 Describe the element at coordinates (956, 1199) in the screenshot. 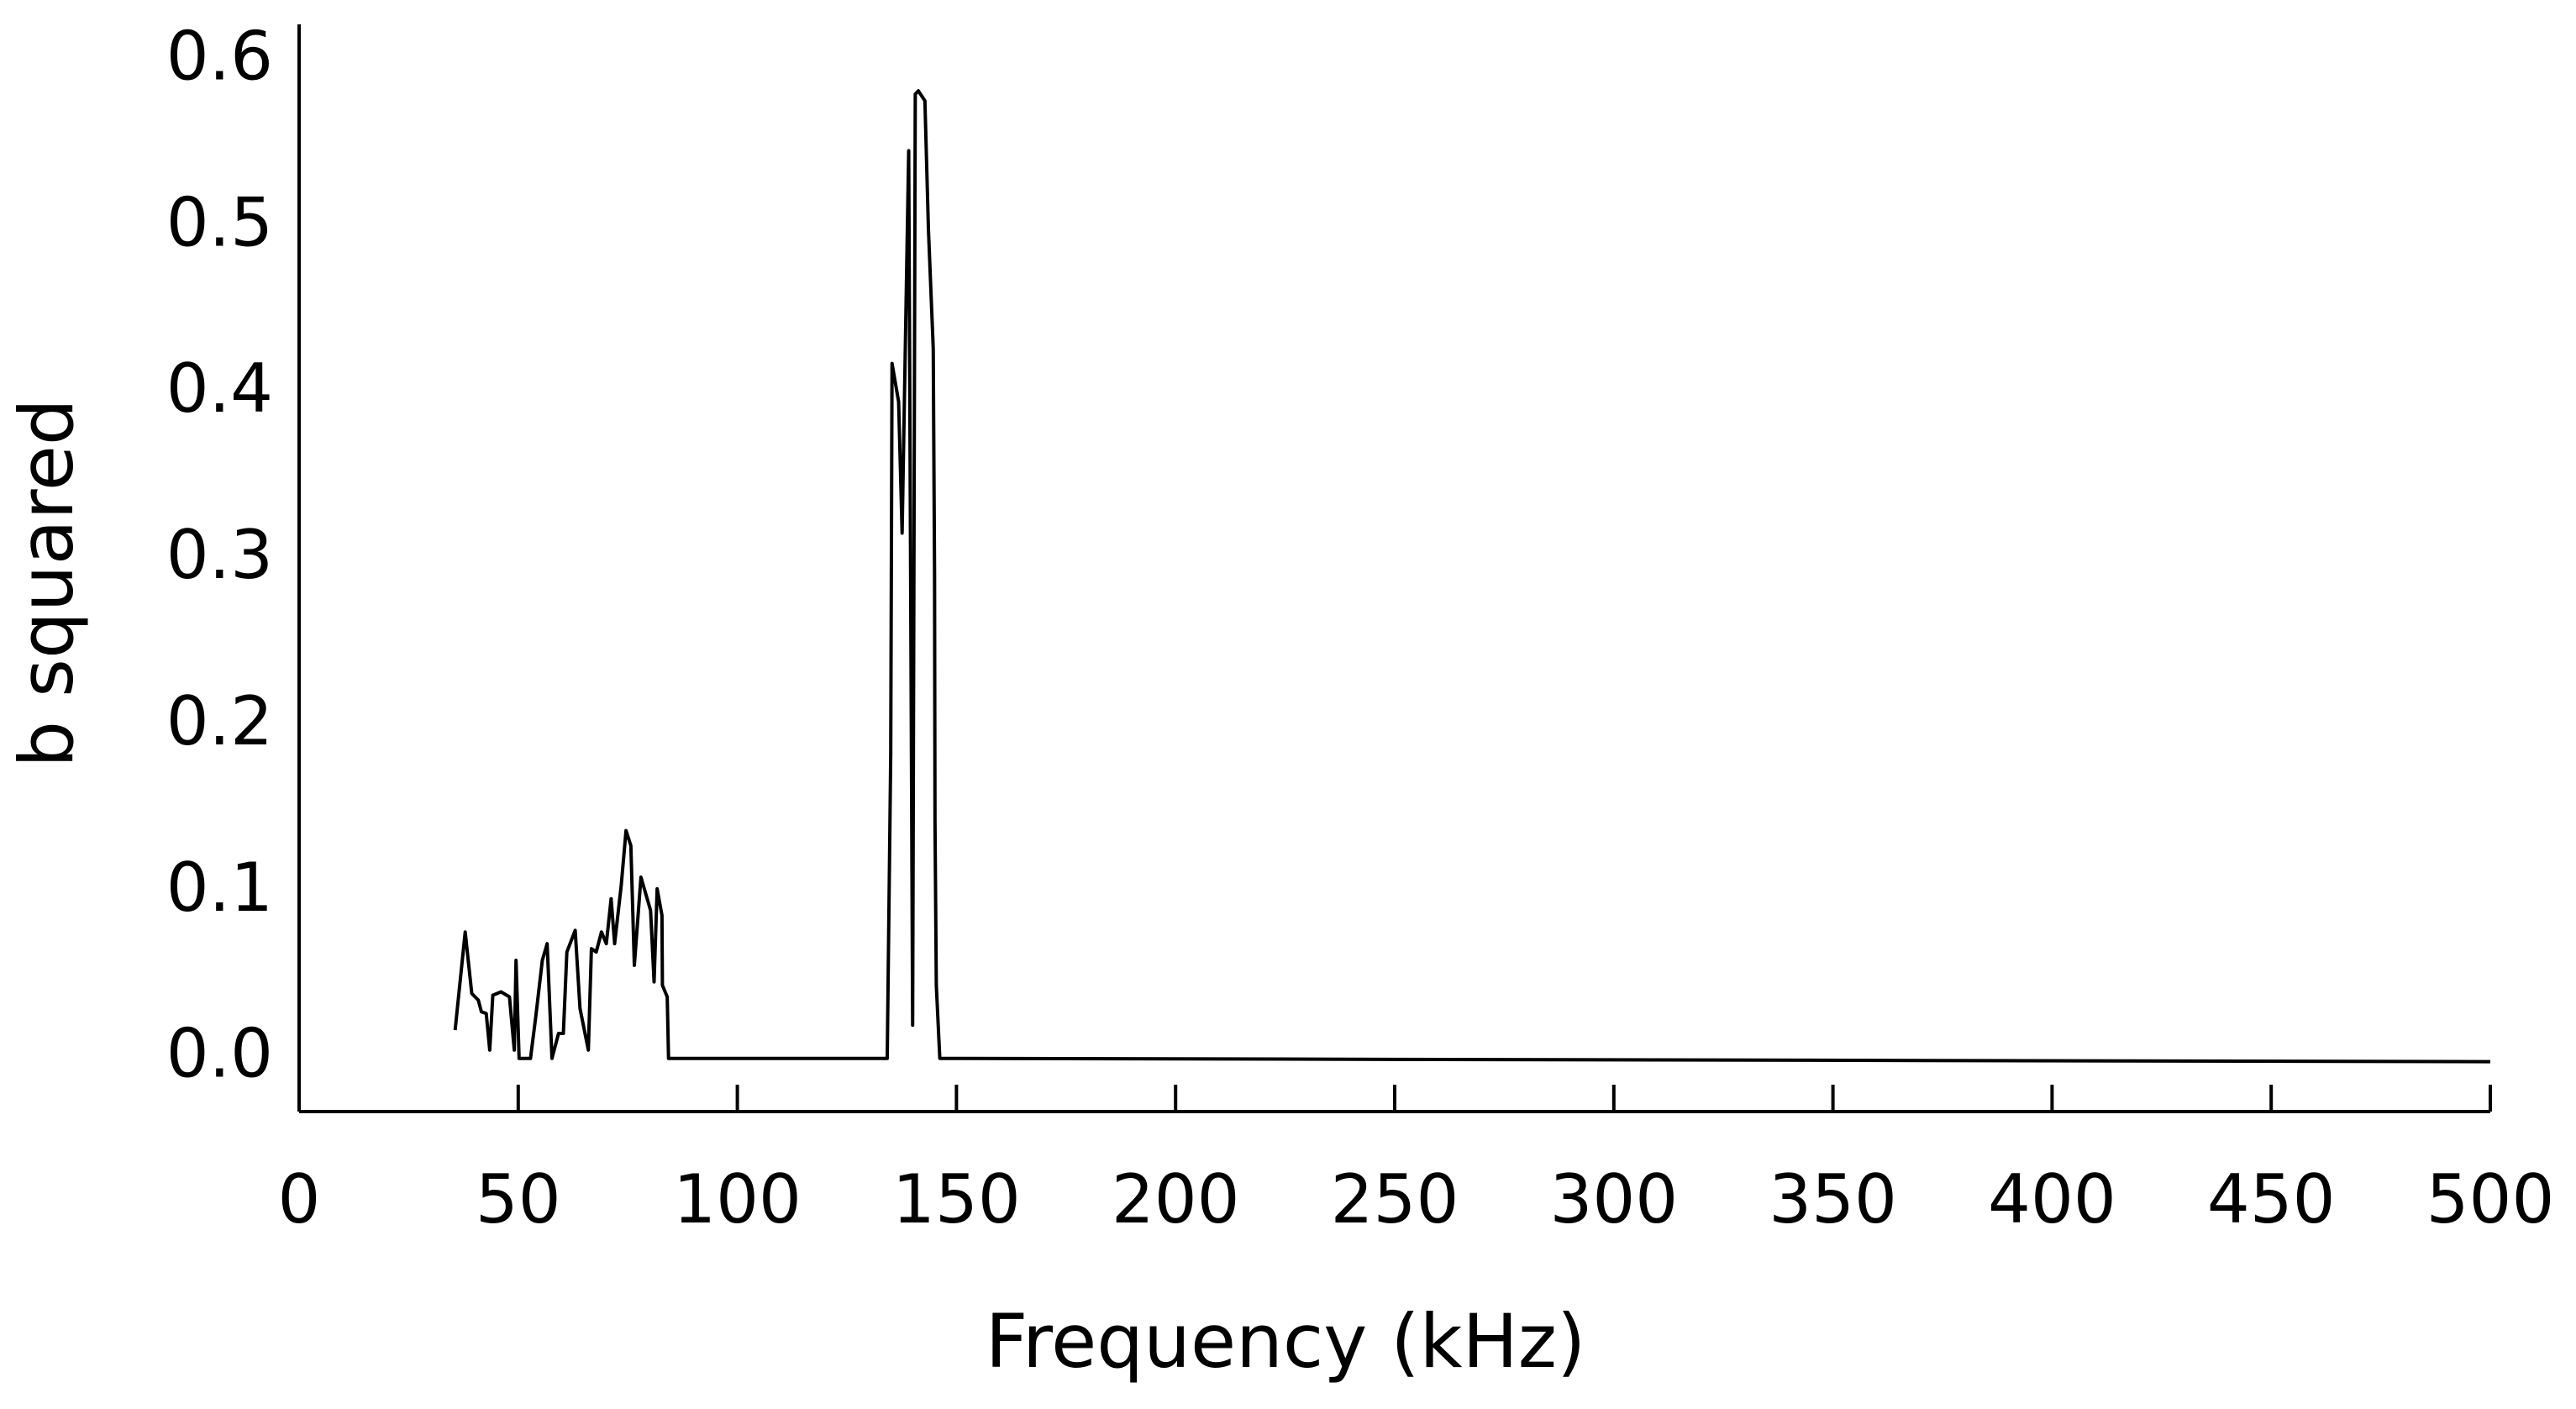

I see `x-tick-label: 150` at that location.